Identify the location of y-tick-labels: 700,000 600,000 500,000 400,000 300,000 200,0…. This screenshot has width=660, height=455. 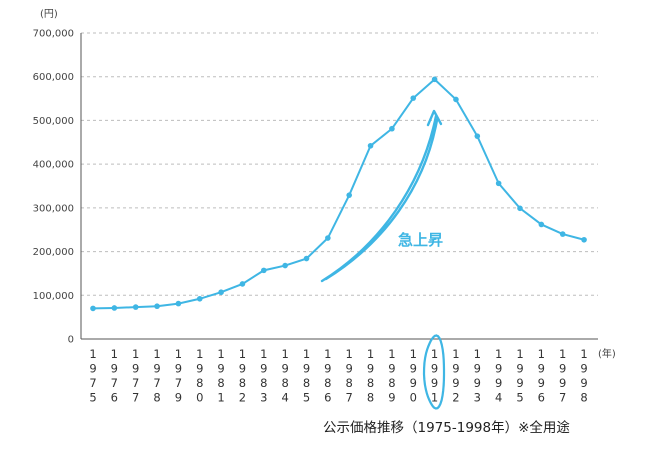
(53, 187).